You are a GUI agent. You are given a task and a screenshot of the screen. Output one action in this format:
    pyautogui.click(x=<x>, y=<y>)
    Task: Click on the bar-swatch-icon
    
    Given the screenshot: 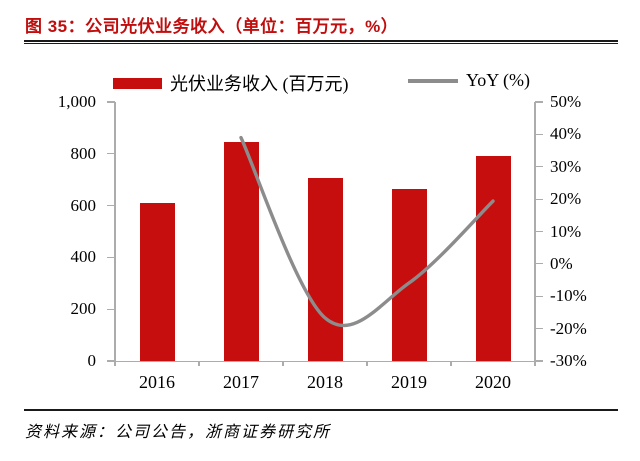 What is the action you would take?
    pyautogui.click(x=137, y=83)
    